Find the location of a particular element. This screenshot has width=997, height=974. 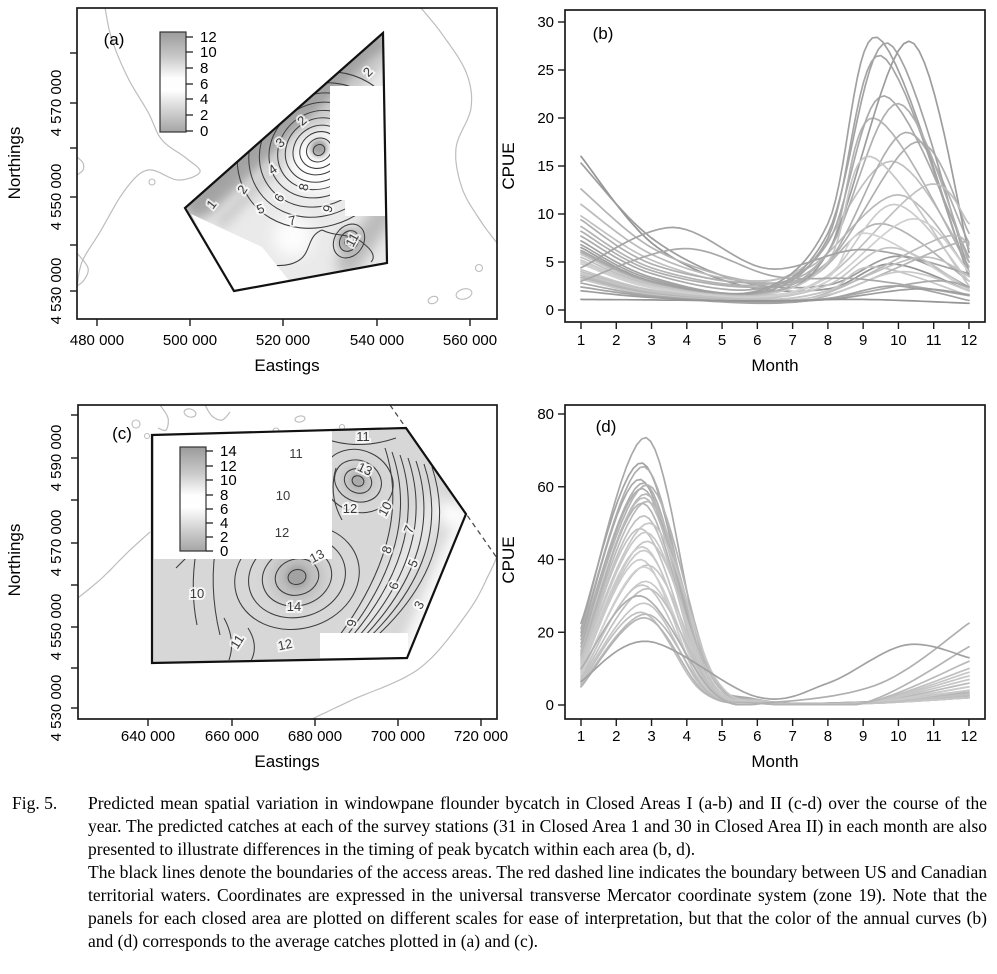

x-tick-label: 4 is located at coordinates (687, 736).